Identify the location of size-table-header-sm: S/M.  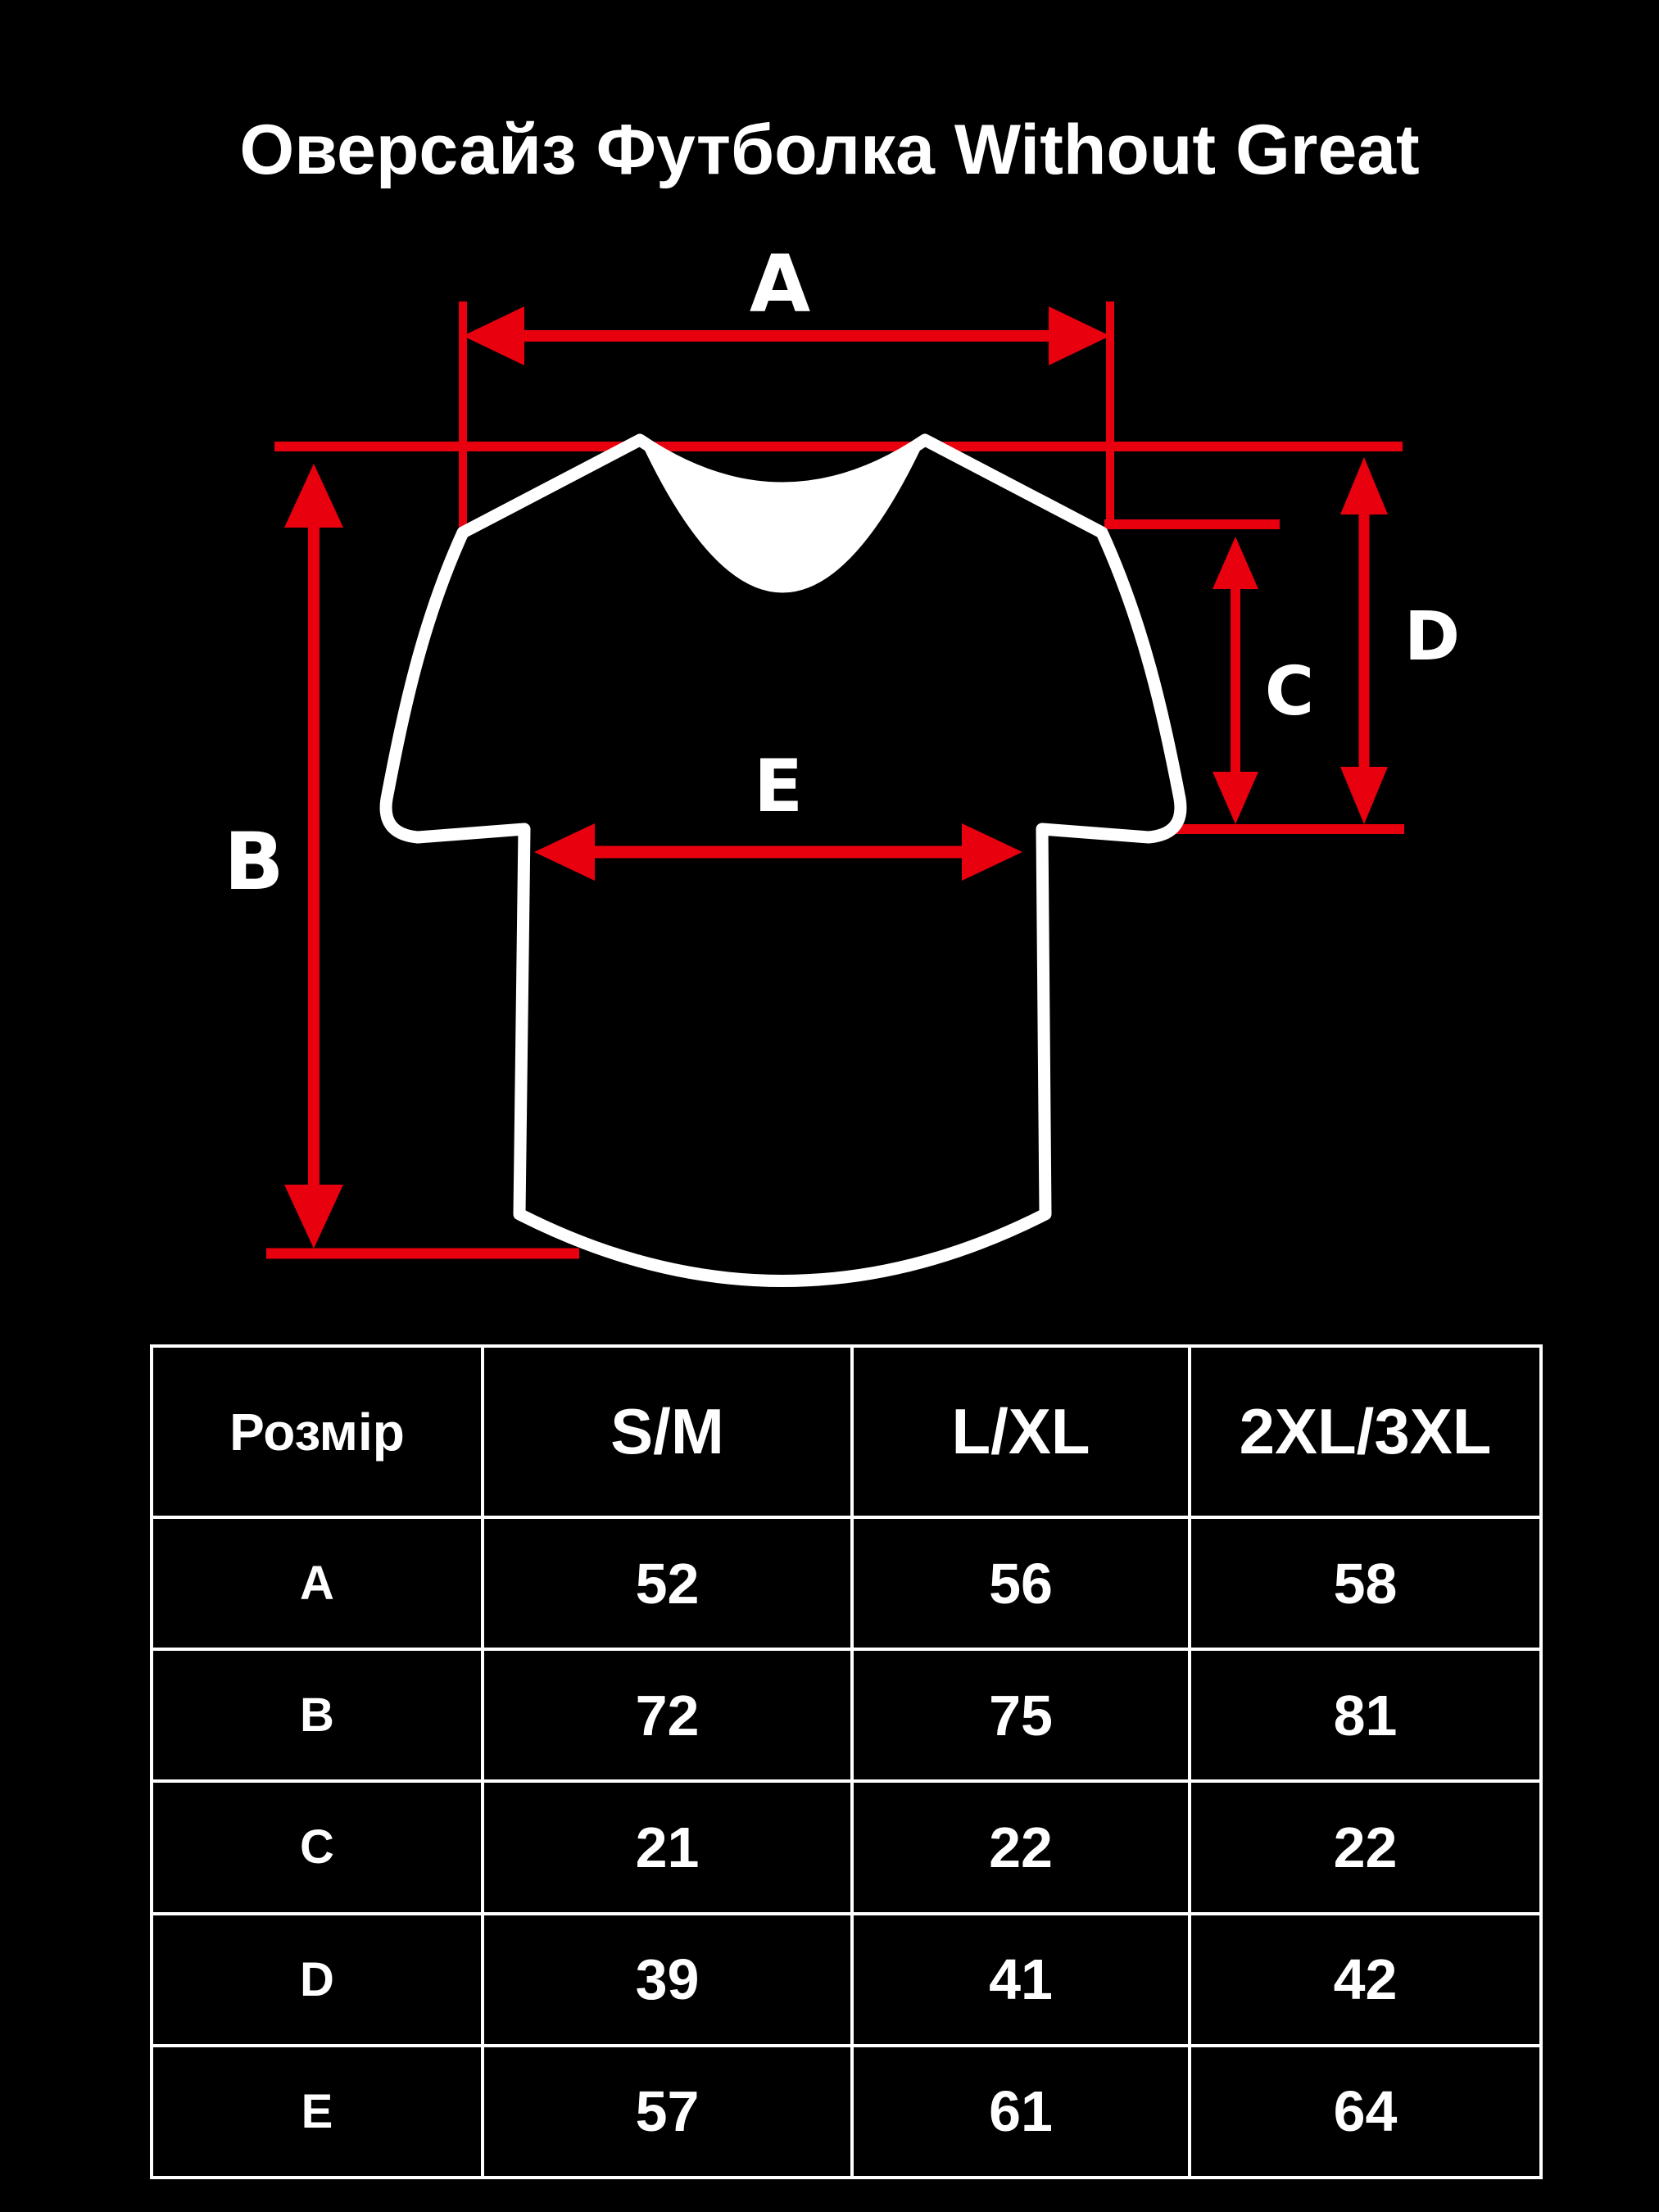
(667, 1432).